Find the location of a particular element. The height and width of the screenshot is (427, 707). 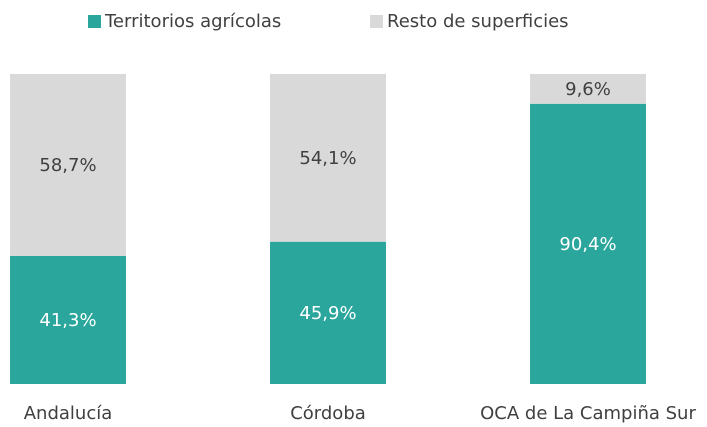

data-label: 9,6% is located at coordinates (588, 89).